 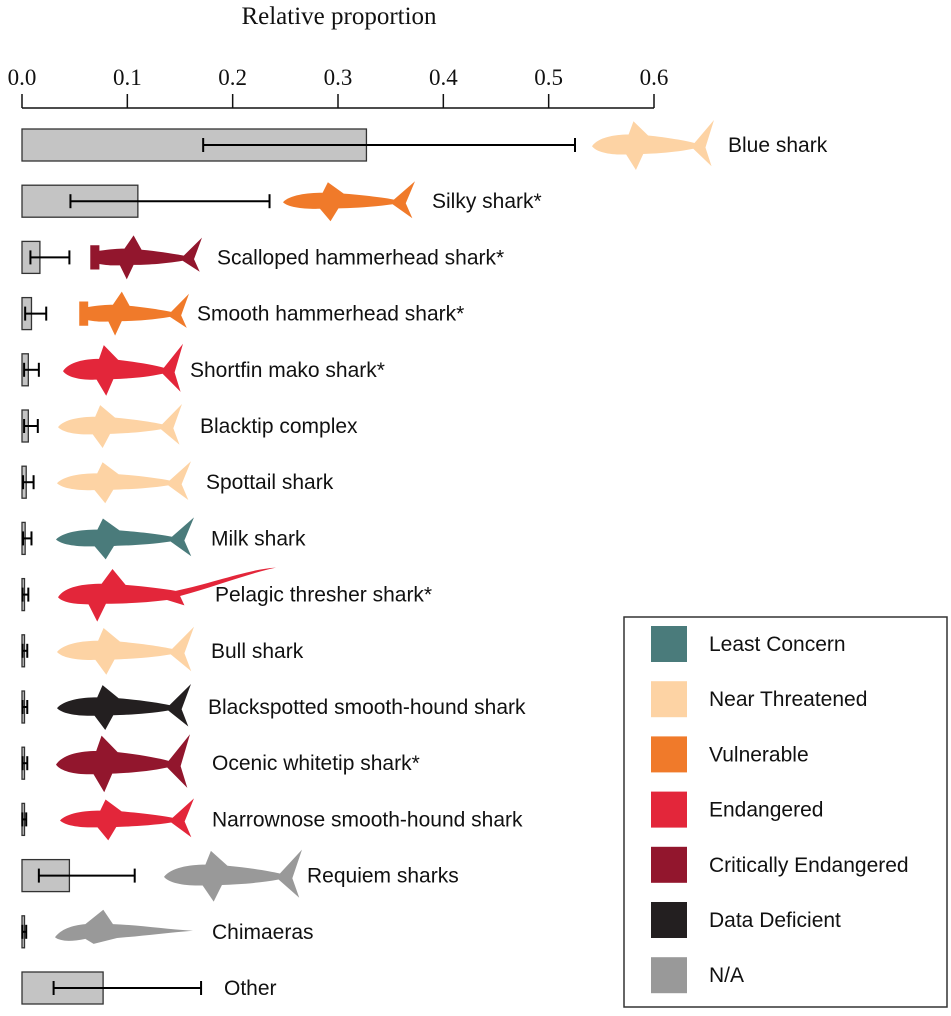 What do you see at coordinates (232, 77) in the screenshot?
I see `x-tick-label: 0.2` at bounding box center [232, 77].